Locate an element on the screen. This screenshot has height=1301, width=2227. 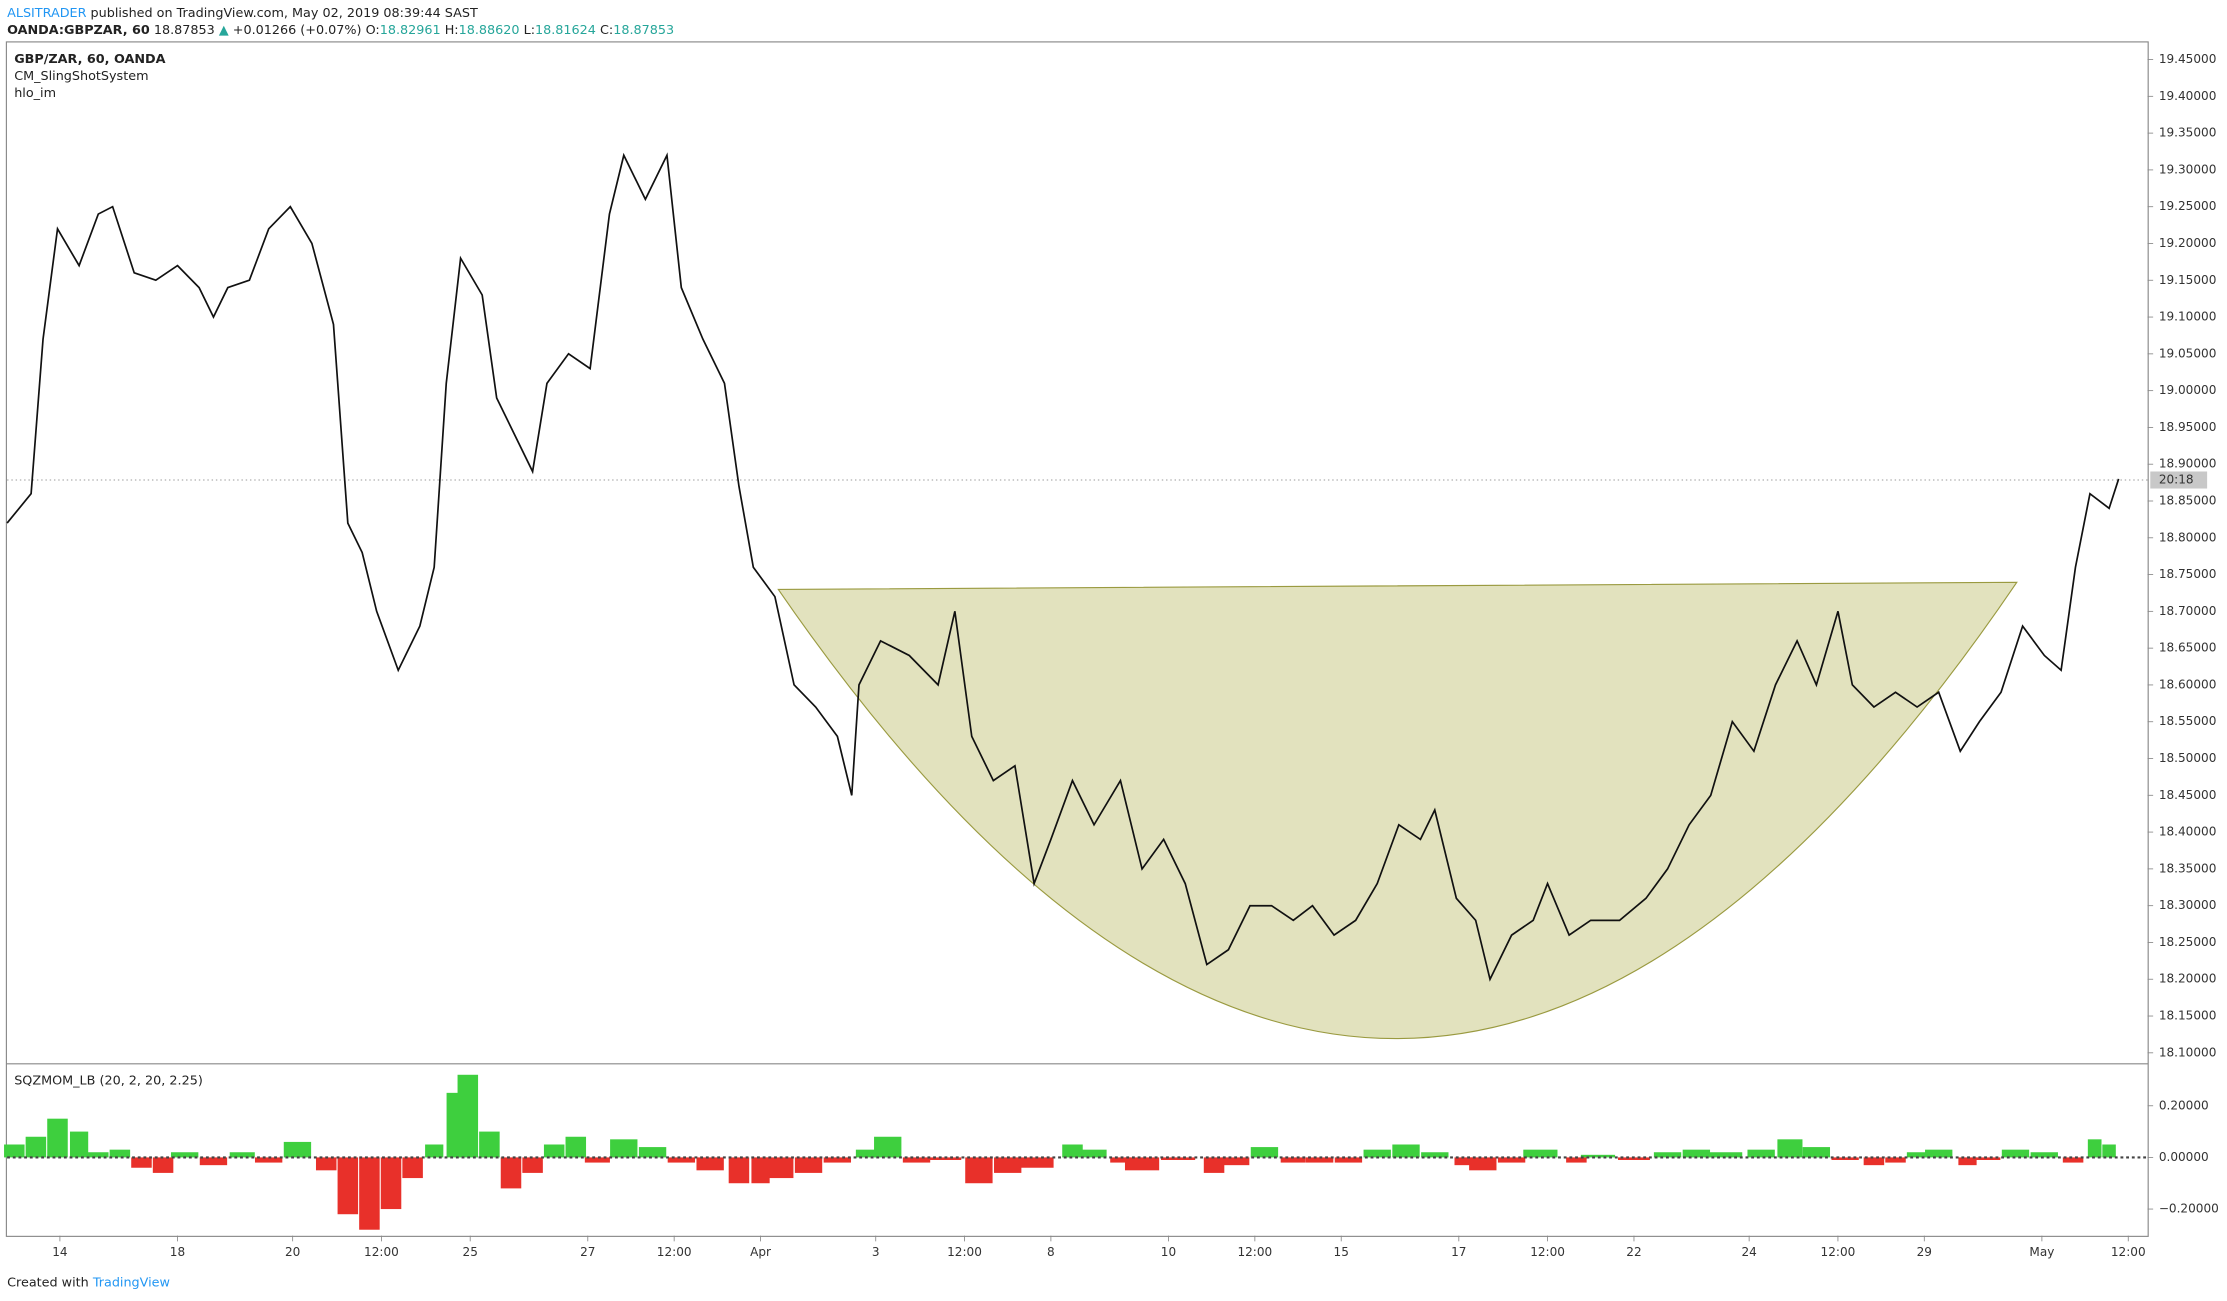
x-tick-label: 25 is located at coordinates (470, 1252).